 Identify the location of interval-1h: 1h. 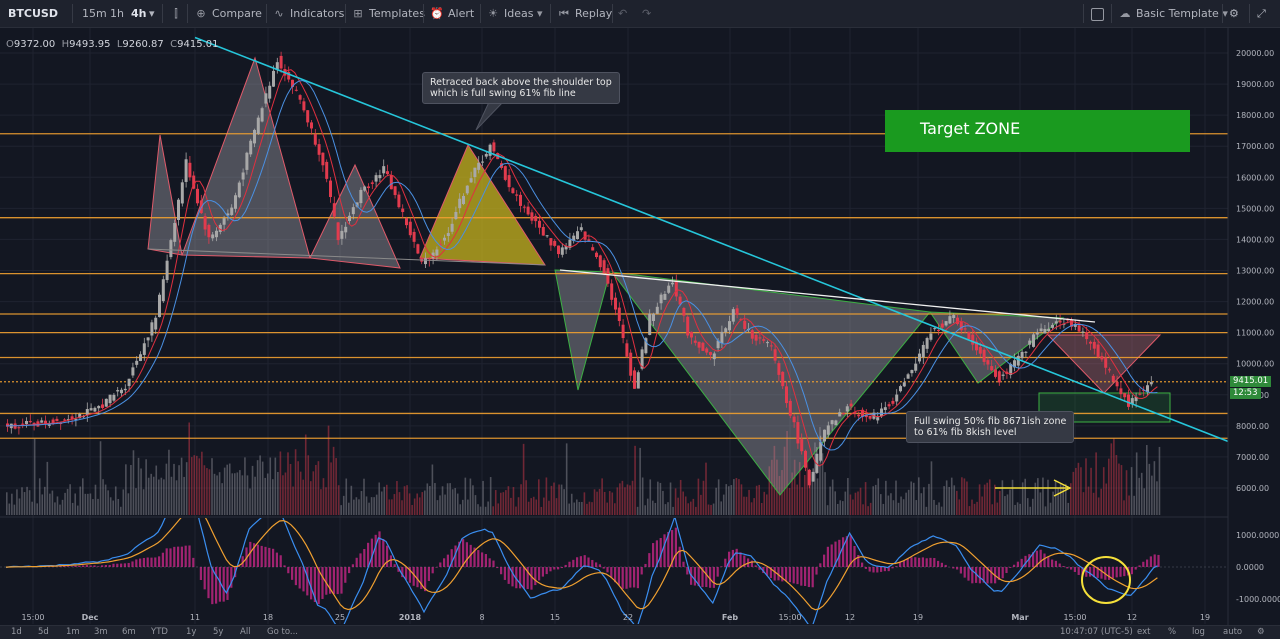
(117, 13).